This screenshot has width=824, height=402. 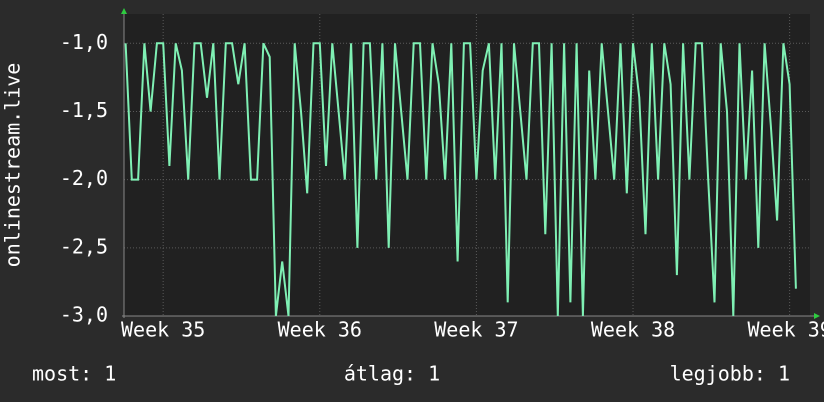 I want to click on x-tick-label: Week 39, so click(x=785, y=330).